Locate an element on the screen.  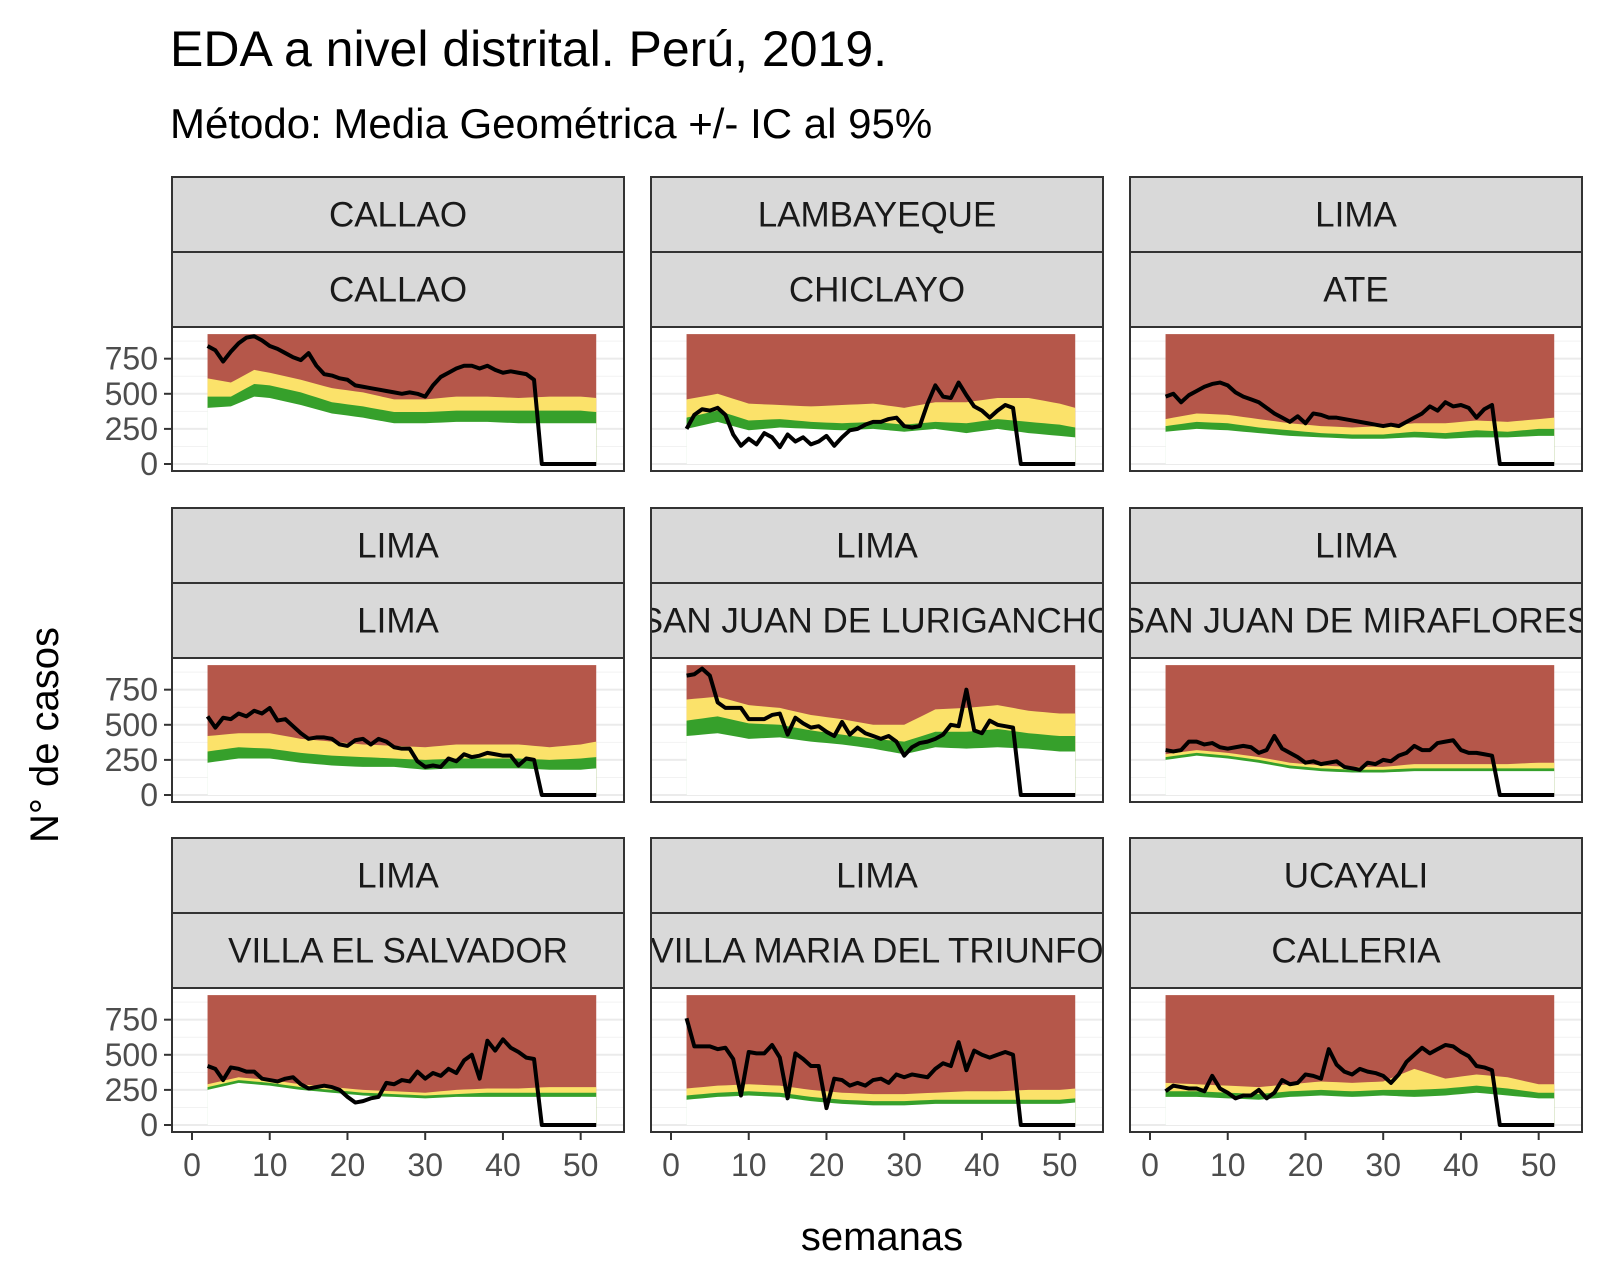
strip-district-label: VILLA EL SALVADOR is located at coordinates (398, 951).